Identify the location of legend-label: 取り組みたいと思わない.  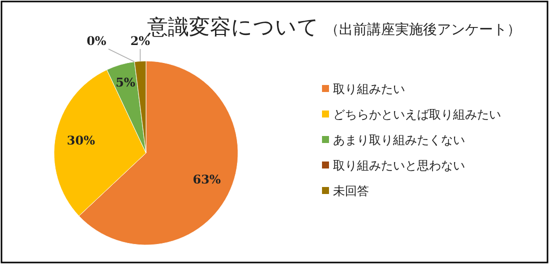
(399, 165).